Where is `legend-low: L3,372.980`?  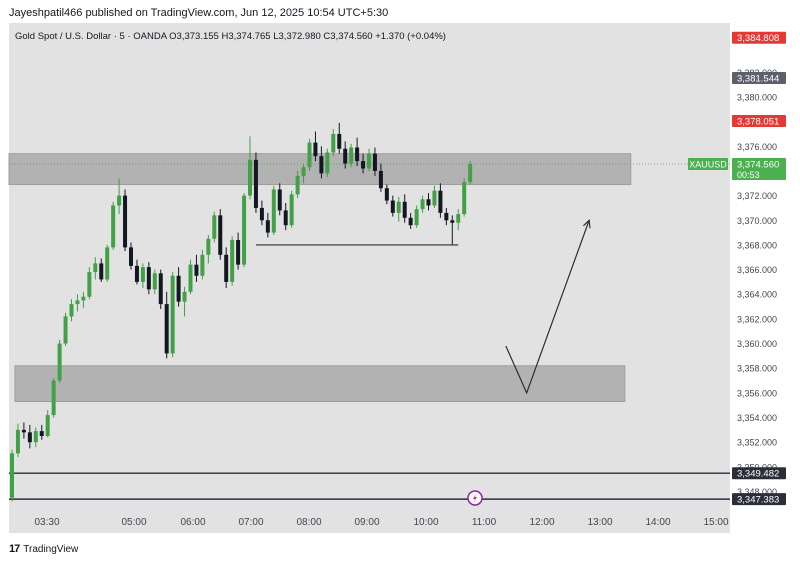
legend-low: L3,372.980 is located at coordinates (297, 36).